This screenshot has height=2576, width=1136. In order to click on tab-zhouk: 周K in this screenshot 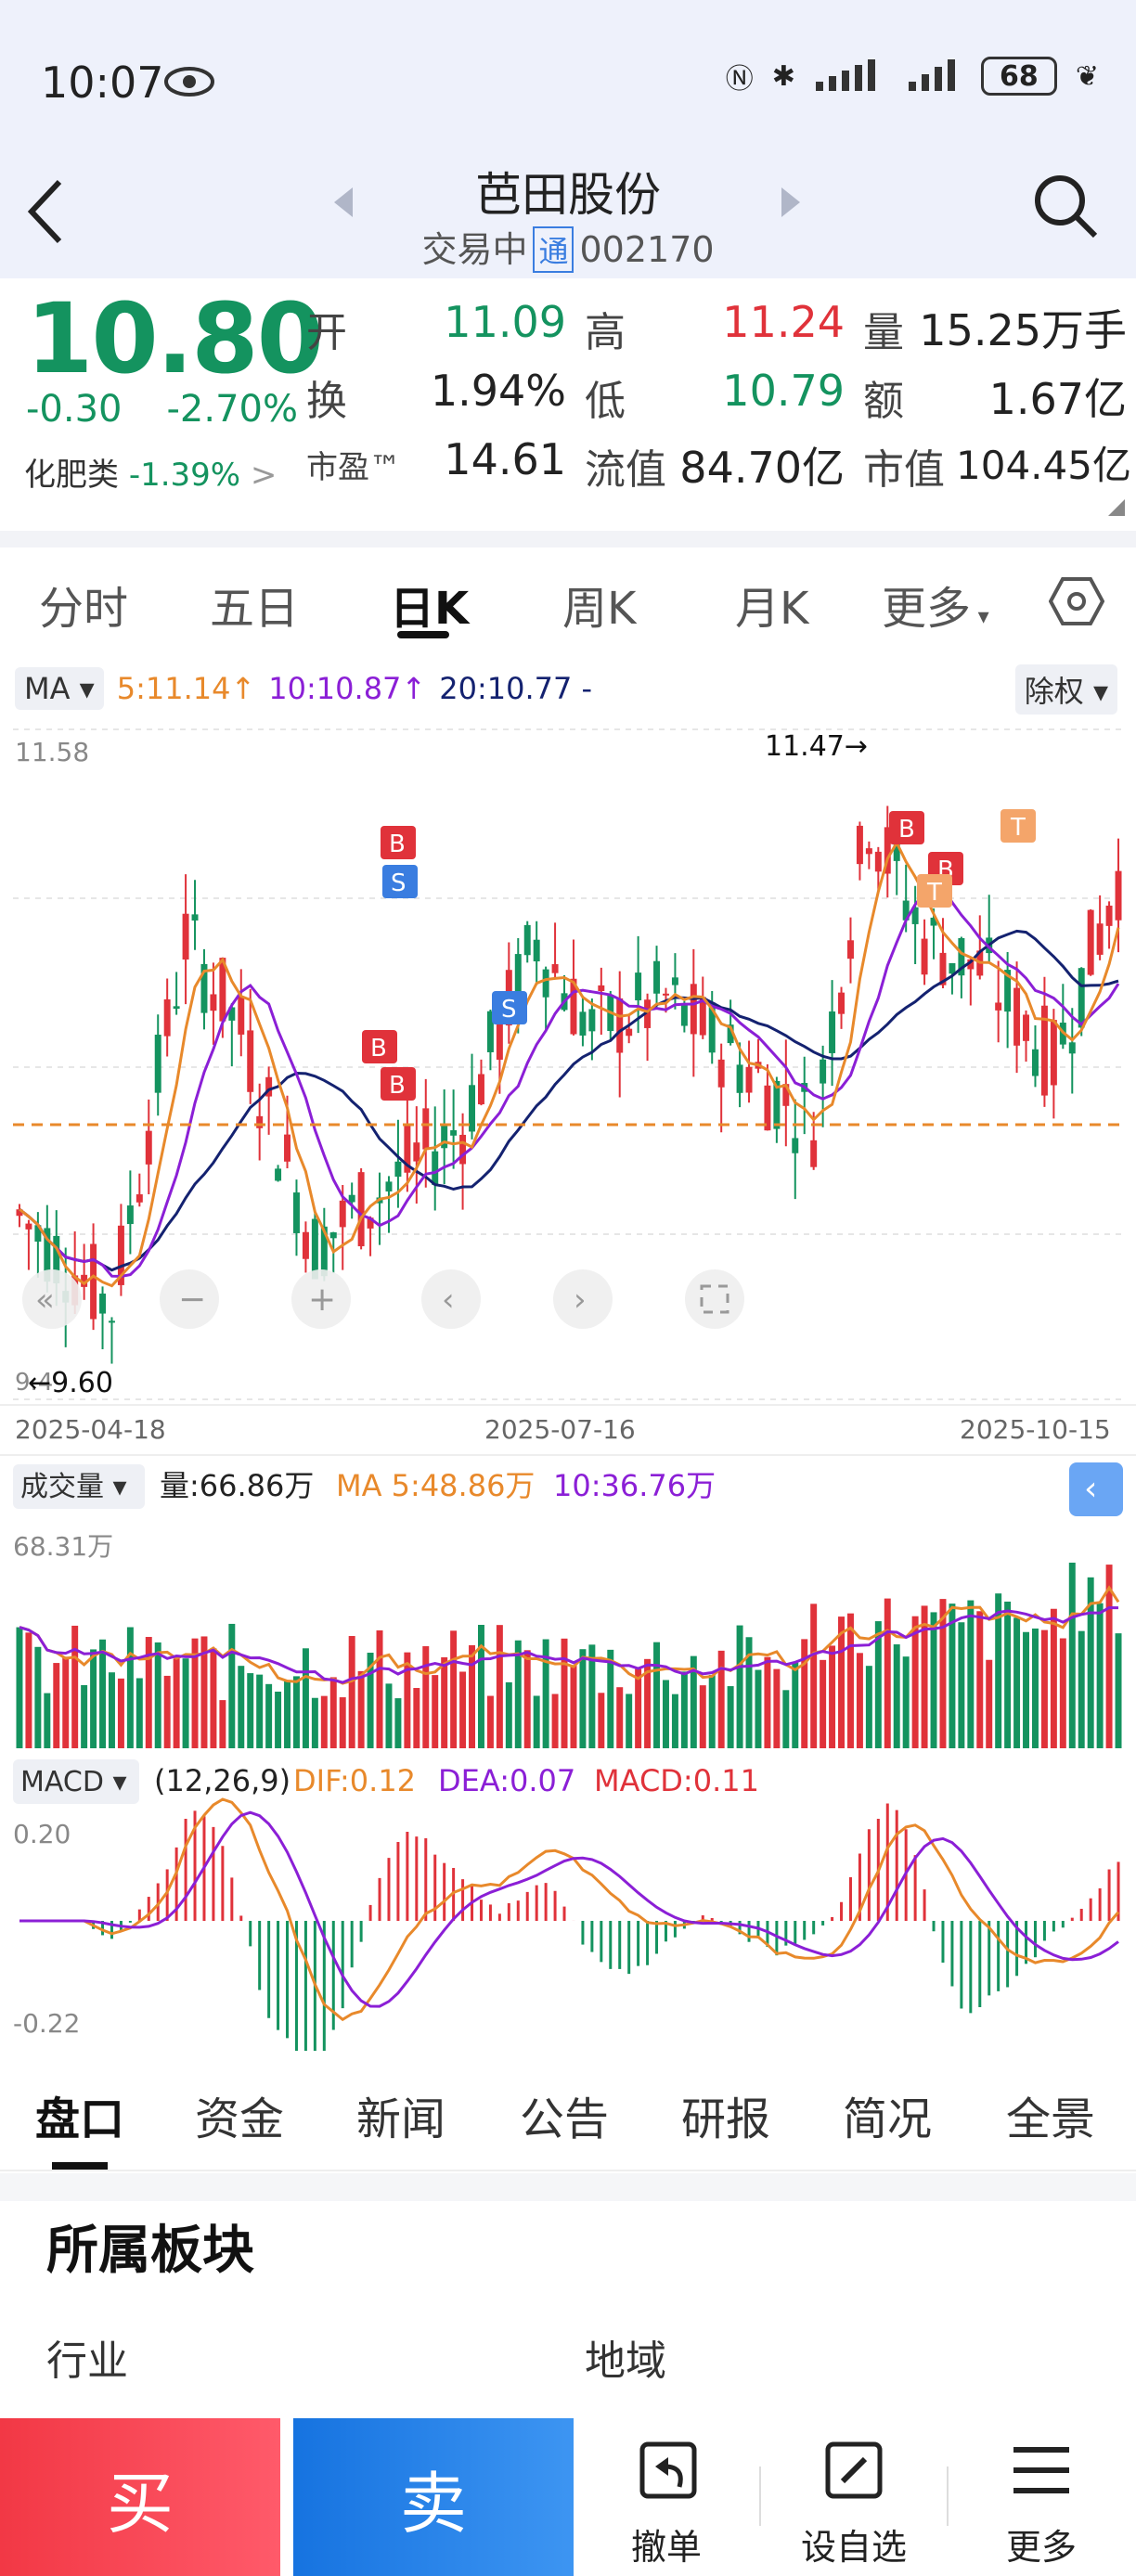, I will do `click(599, 609)`.